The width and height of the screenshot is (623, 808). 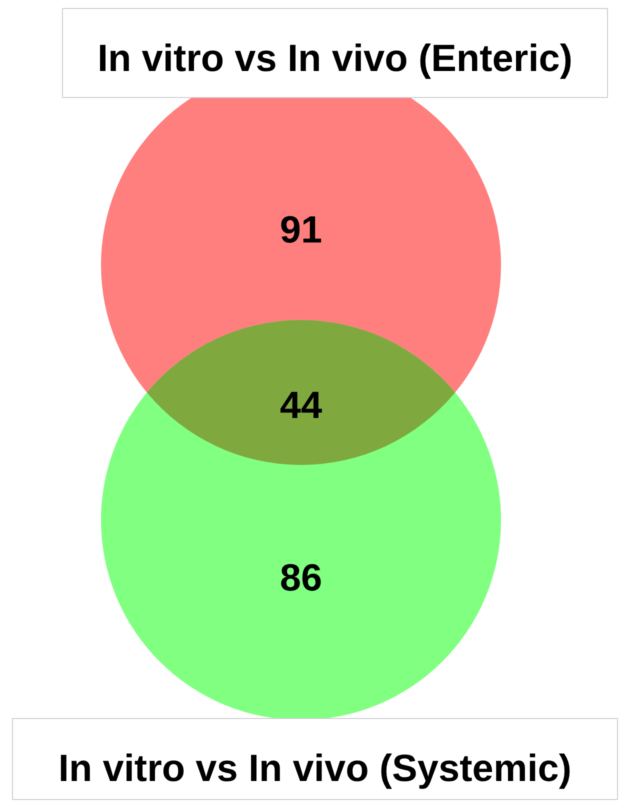 What do you see at coordinates (301, 578) in the screenshot?
I see `data-label: 86` at bounding box center [301, 578].